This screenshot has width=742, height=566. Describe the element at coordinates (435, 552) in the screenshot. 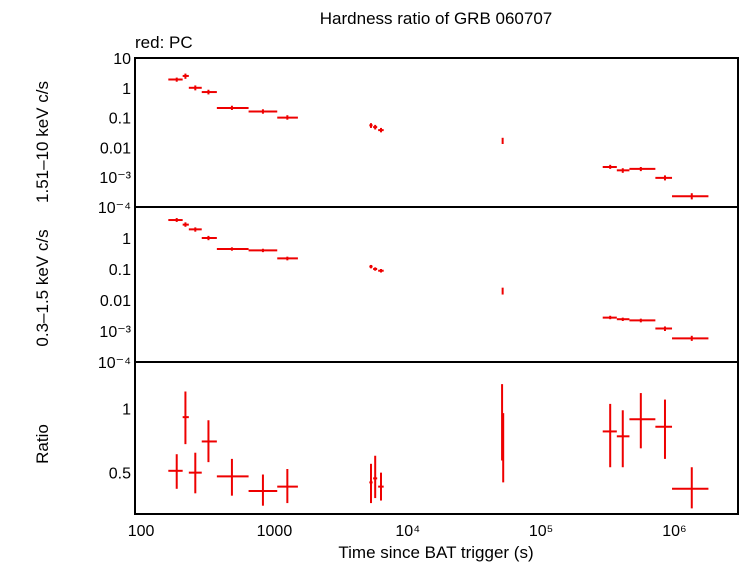

I see `x-axis-label: Time since BAT trigger (s)` at that location.